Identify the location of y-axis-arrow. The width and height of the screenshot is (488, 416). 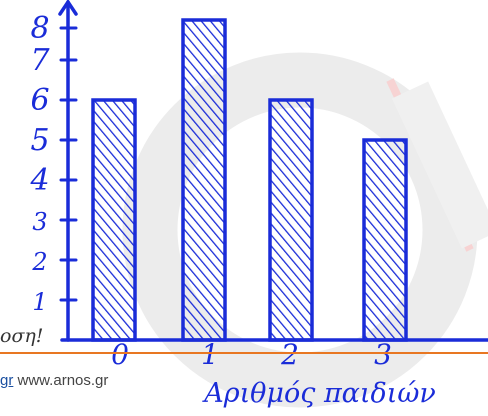
(68, 8).